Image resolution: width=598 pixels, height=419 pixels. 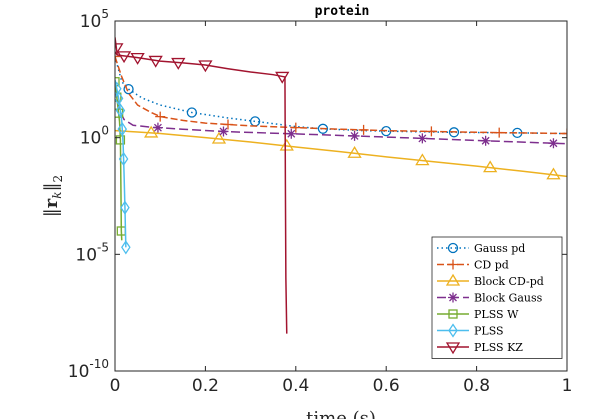 I want to click on y-tick-label: 10⁰, so click(x=94, y=136).